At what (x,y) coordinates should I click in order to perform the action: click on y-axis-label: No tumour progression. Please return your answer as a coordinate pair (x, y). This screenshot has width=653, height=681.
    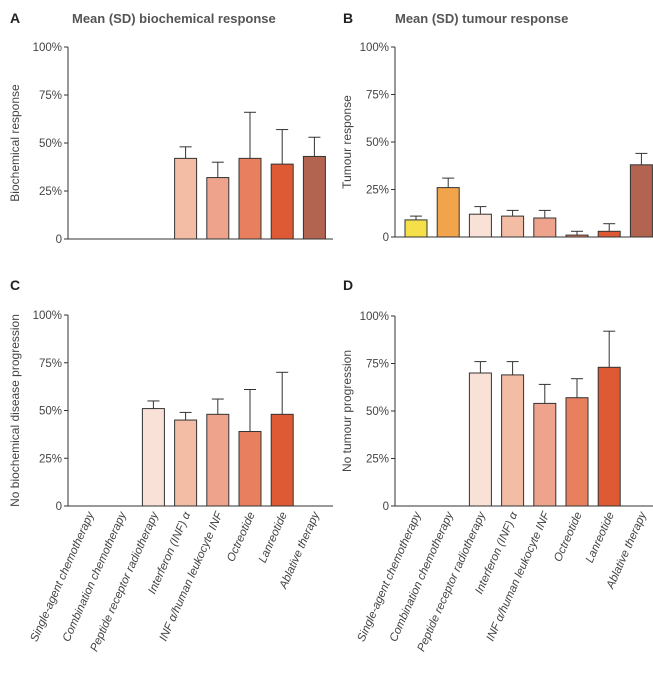
    Looking at the image, I should click on (347, 411).